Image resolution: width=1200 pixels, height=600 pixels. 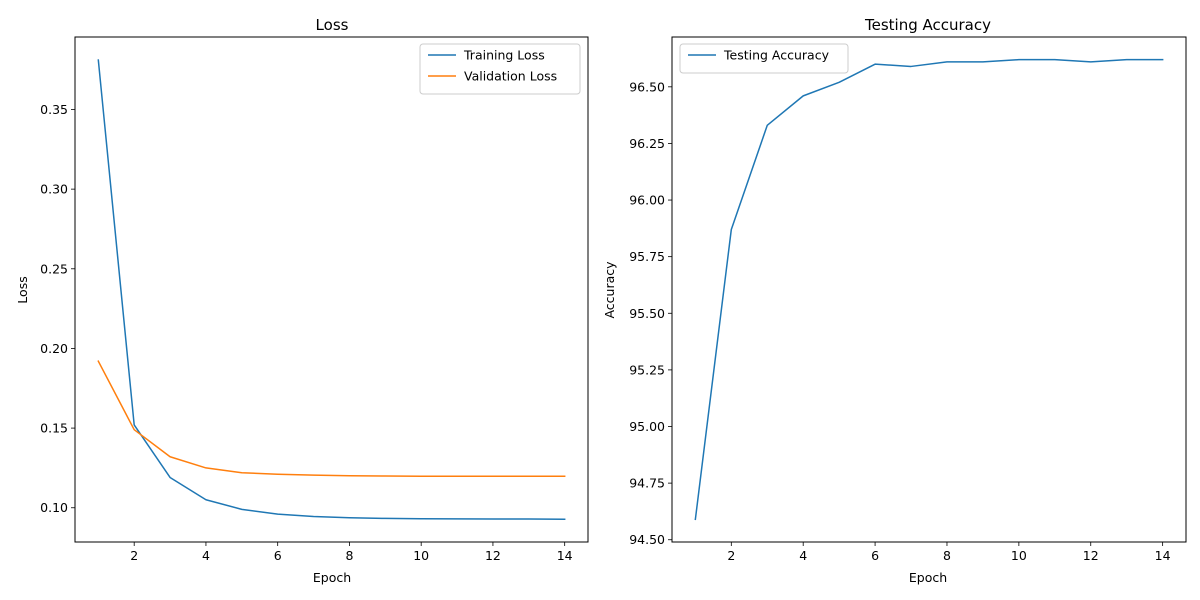 I want to click on loss-legend-label-validation-loss: Validation Loss, so click(x=510, y=76).